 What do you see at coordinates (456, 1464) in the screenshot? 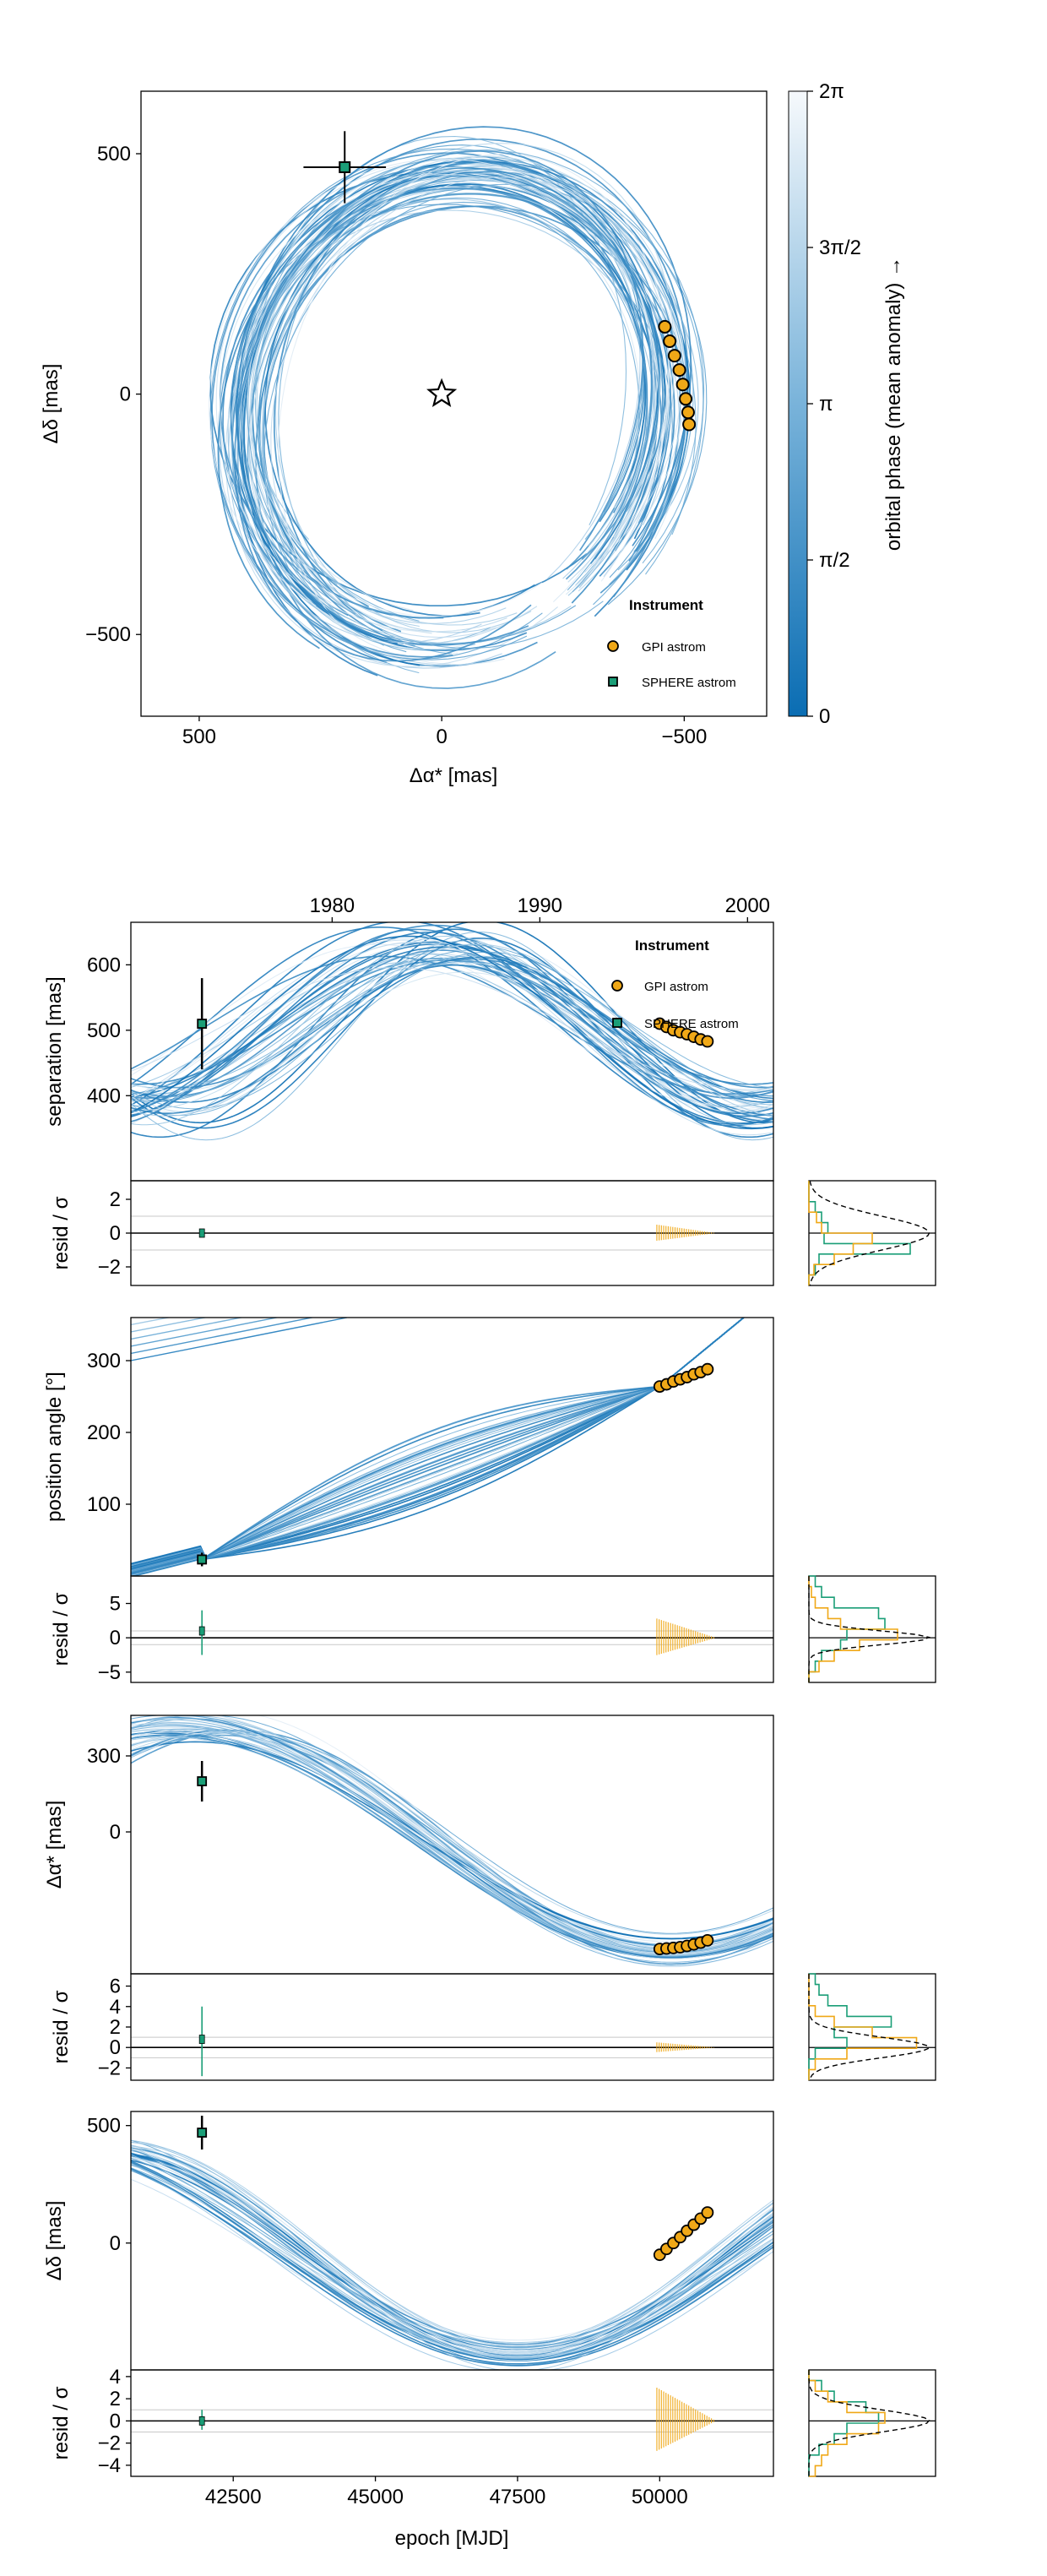
I see `position-angle-data-points` at bounding box center [456, 1464].